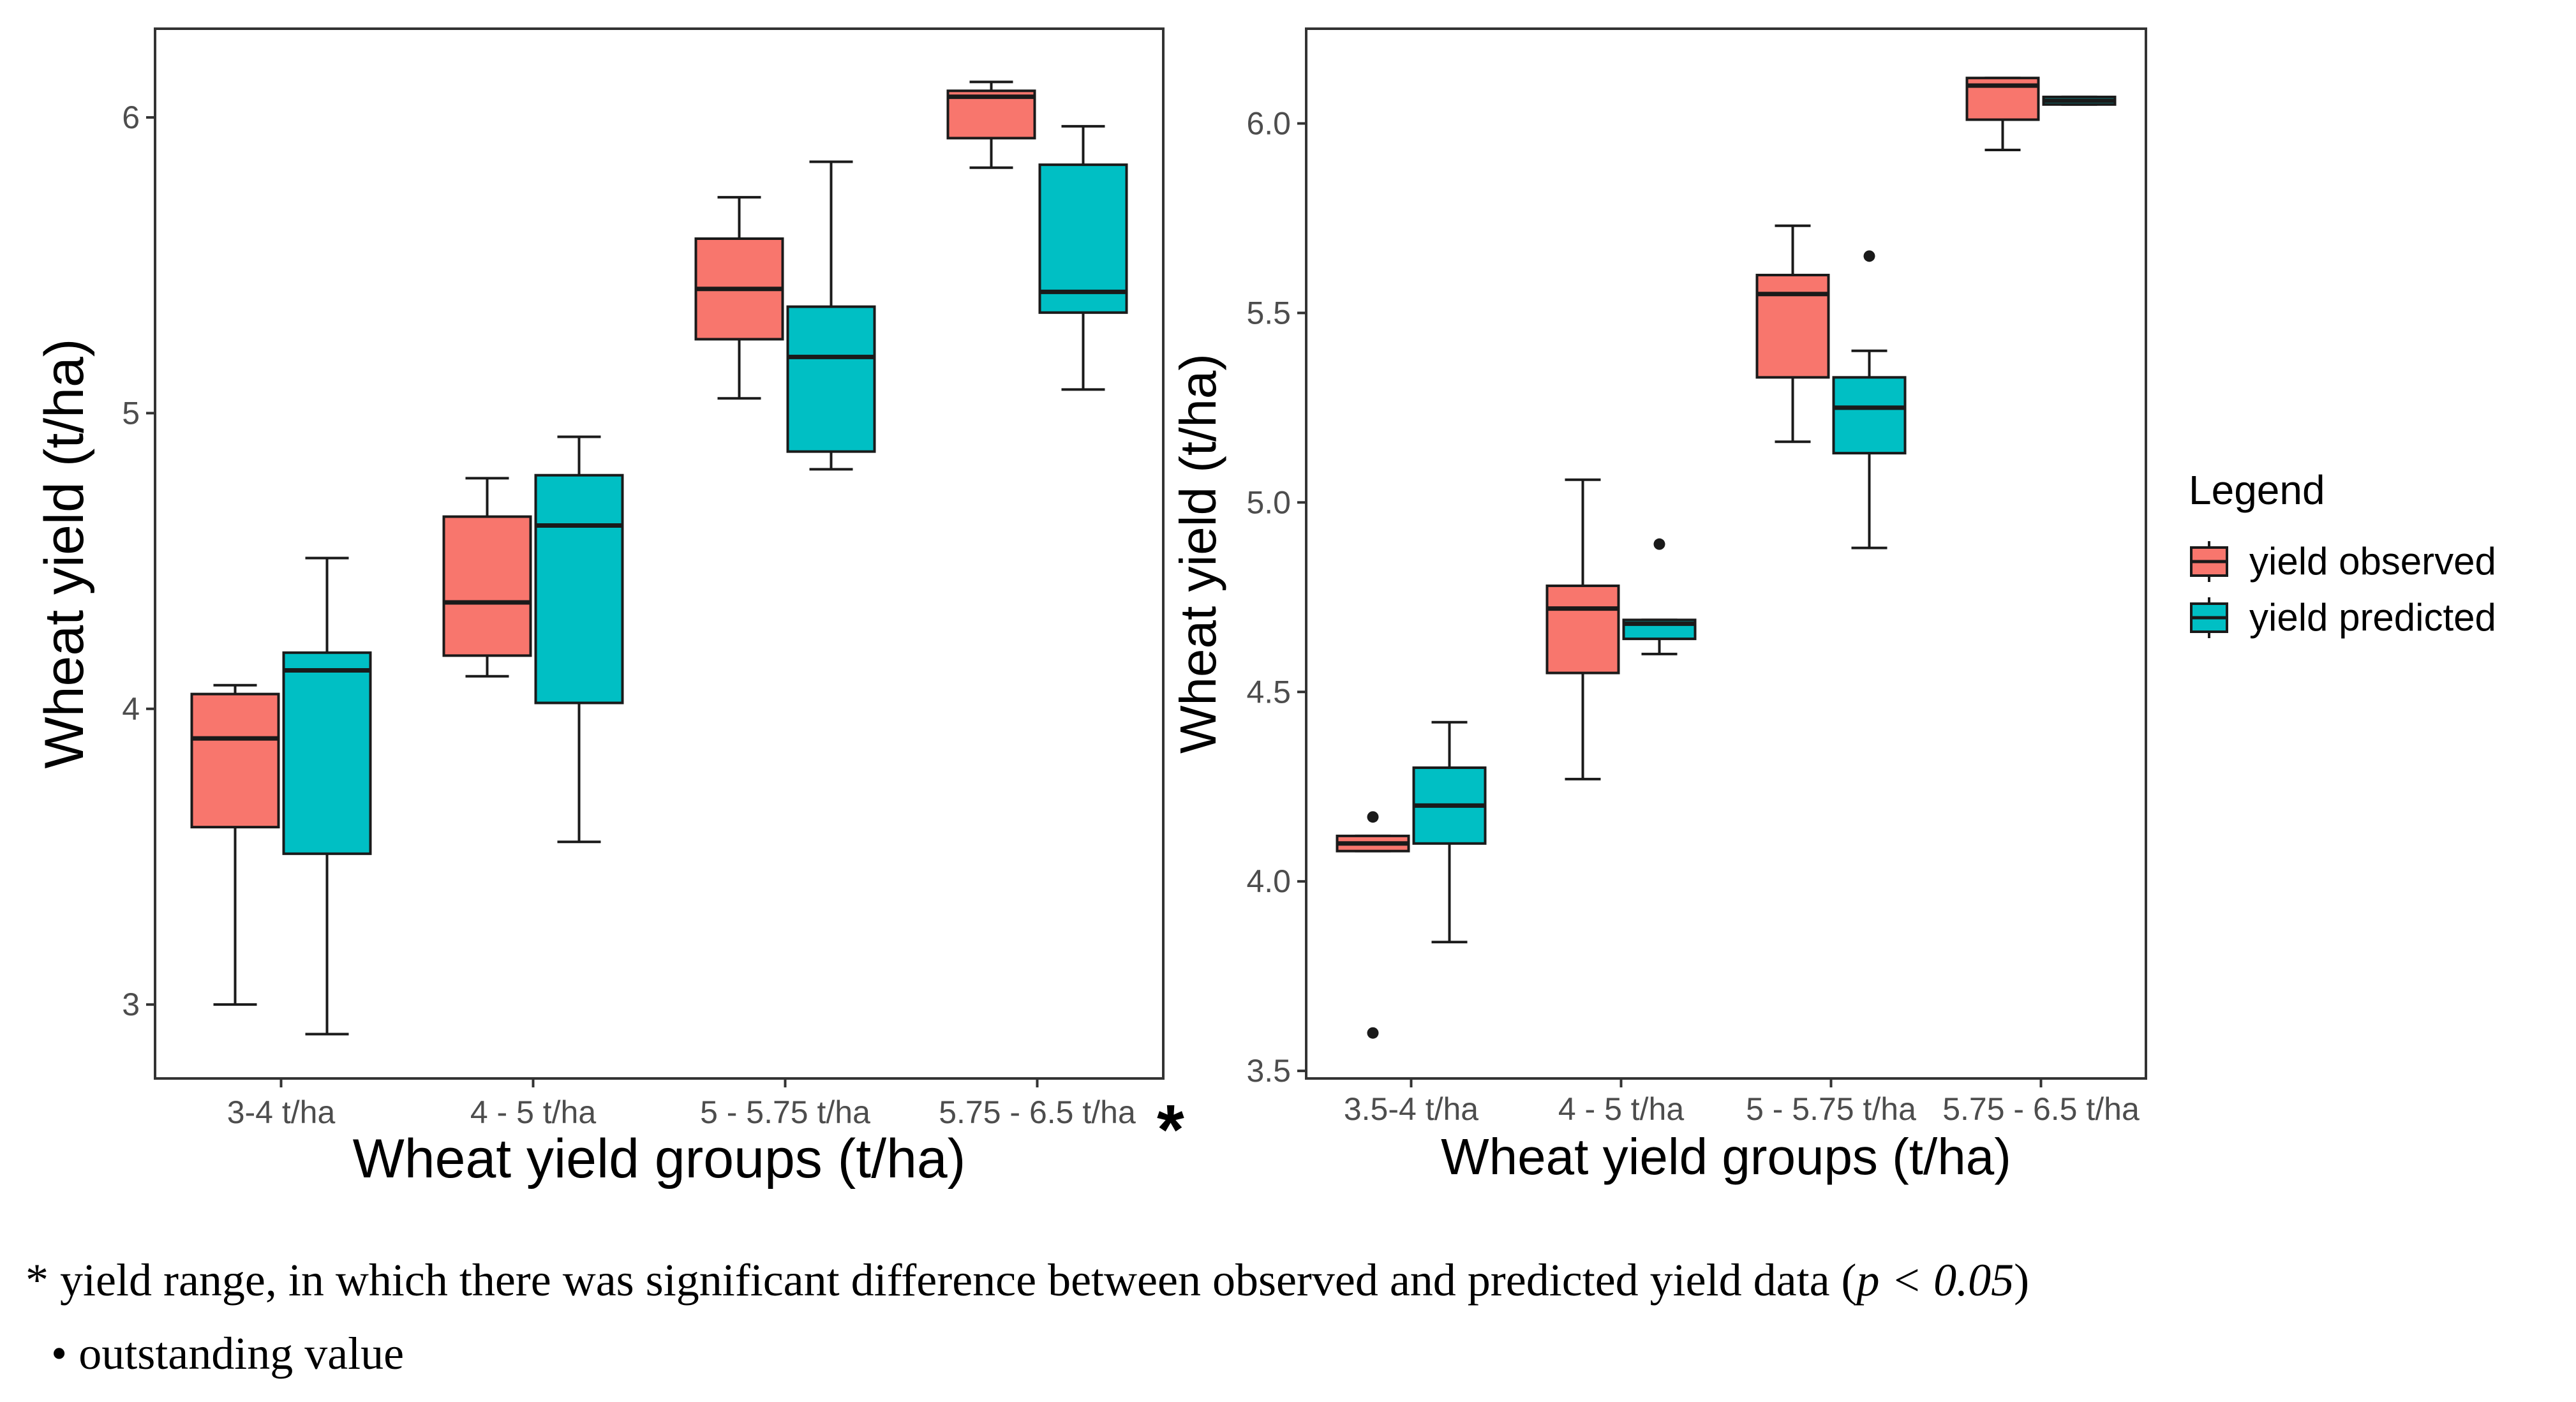  I want to click on left-y-tick-label-4: 4, so click(131, 709).